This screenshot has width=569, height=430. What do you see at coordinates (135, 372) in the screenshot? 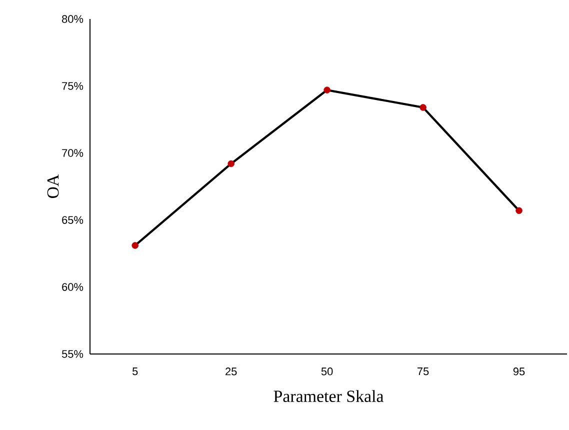
I see `x-tick-label: 5` at bounding box center [135, 372].